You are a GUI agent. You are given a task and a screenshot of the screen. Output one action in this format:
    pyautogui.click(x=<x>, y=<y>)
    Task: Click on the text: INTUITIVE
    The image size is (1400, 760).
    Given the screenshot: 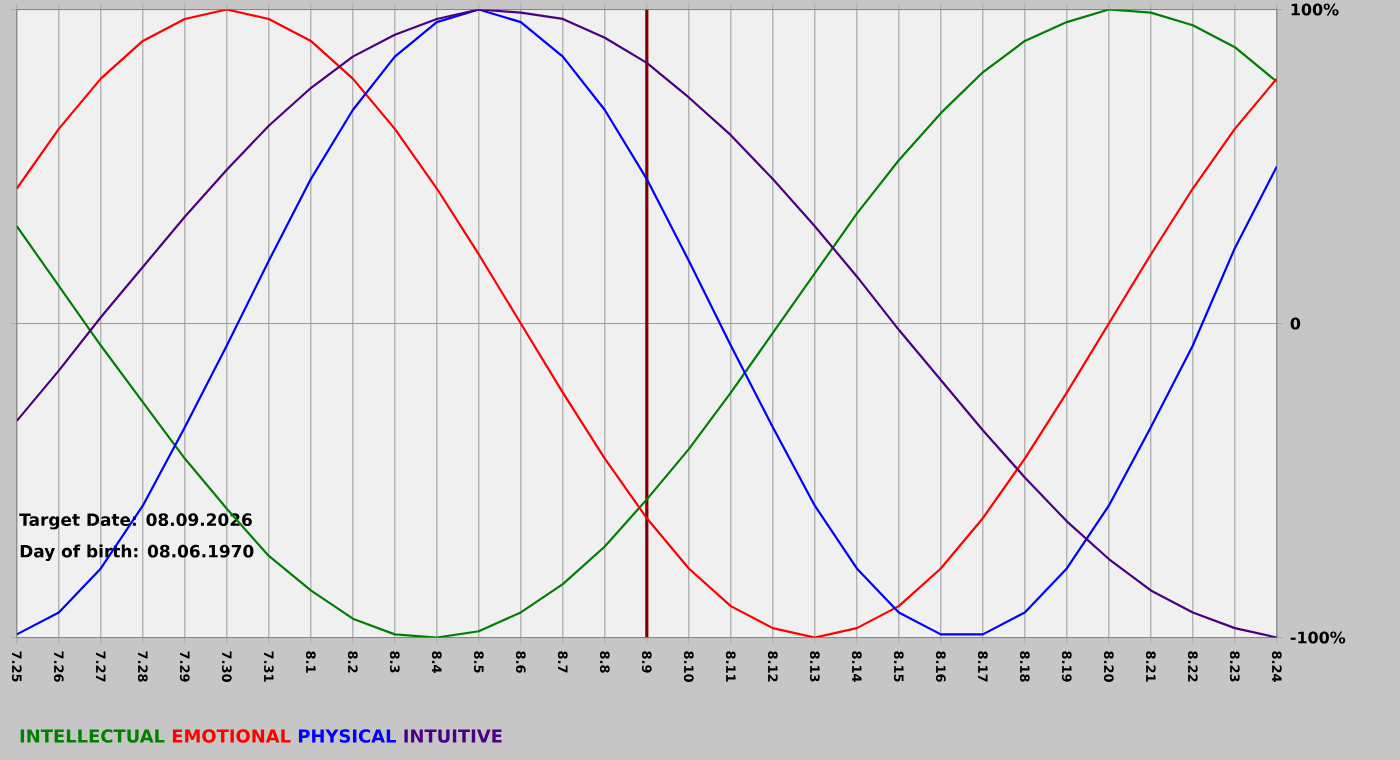 What is the action you would take?
    pyautogui.click(x=453, y=736)
    